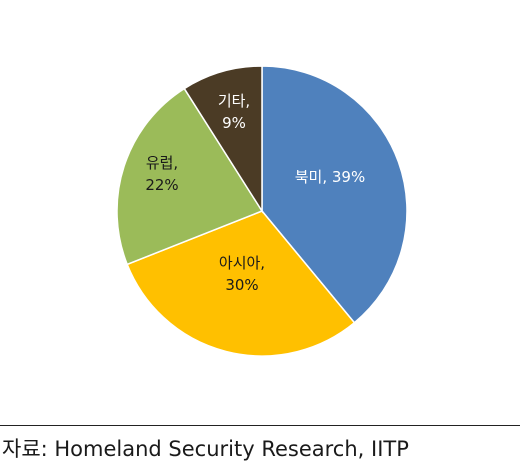 The width and height of the screenshot is (520, 473). I want to click on slice-label-1: 아시아, 30%, so click(242, 274).